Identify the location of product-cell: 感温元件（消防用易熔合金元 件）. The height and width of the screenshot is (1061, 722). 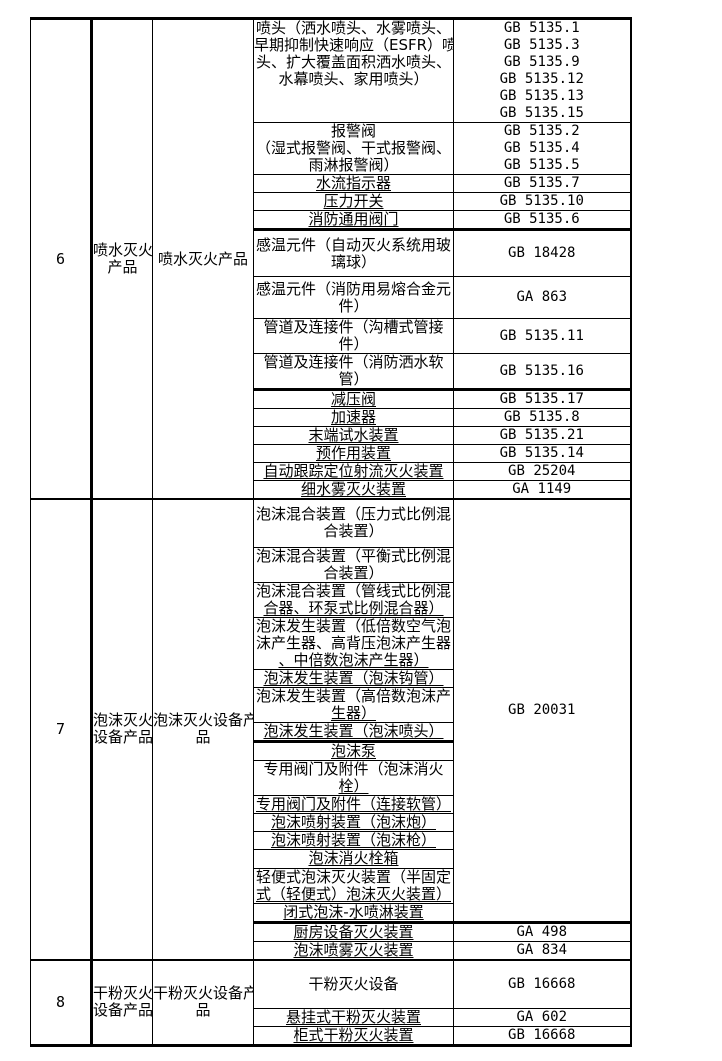
(353, 297).